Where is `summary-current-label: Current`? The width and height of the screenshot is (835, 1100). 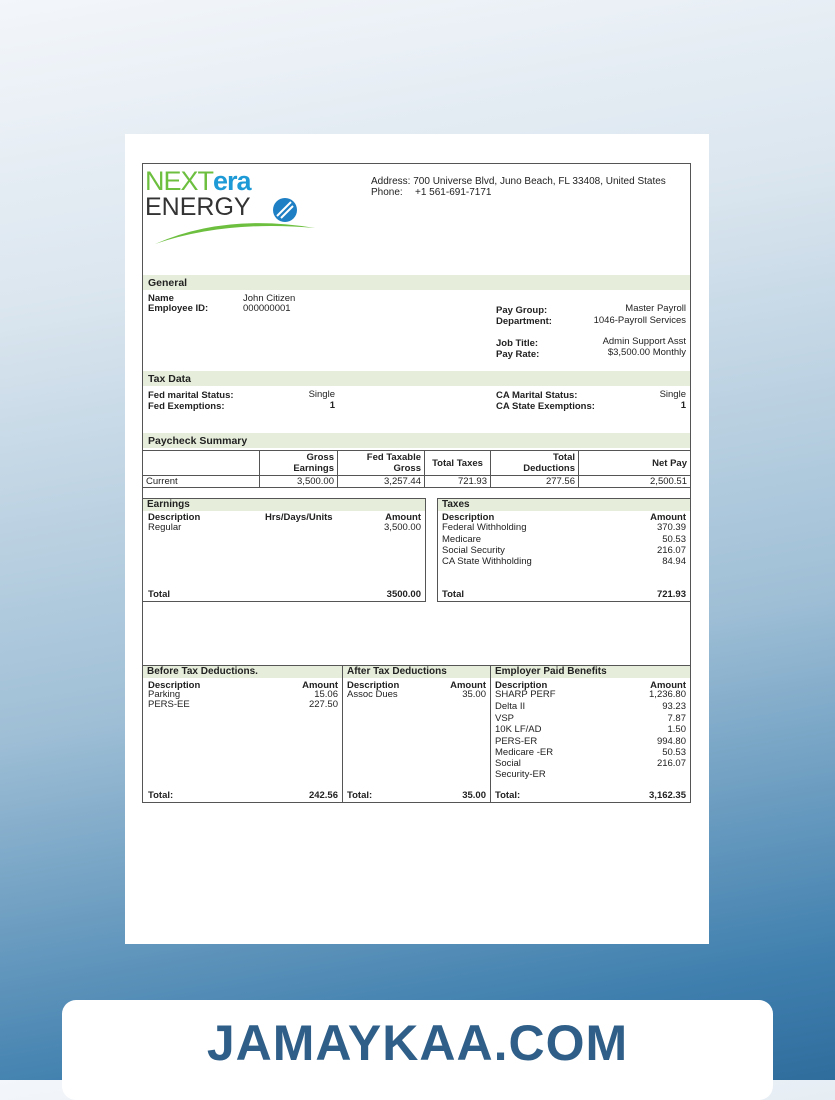
summary-current-label: Current is located at coordinates (201, 481).